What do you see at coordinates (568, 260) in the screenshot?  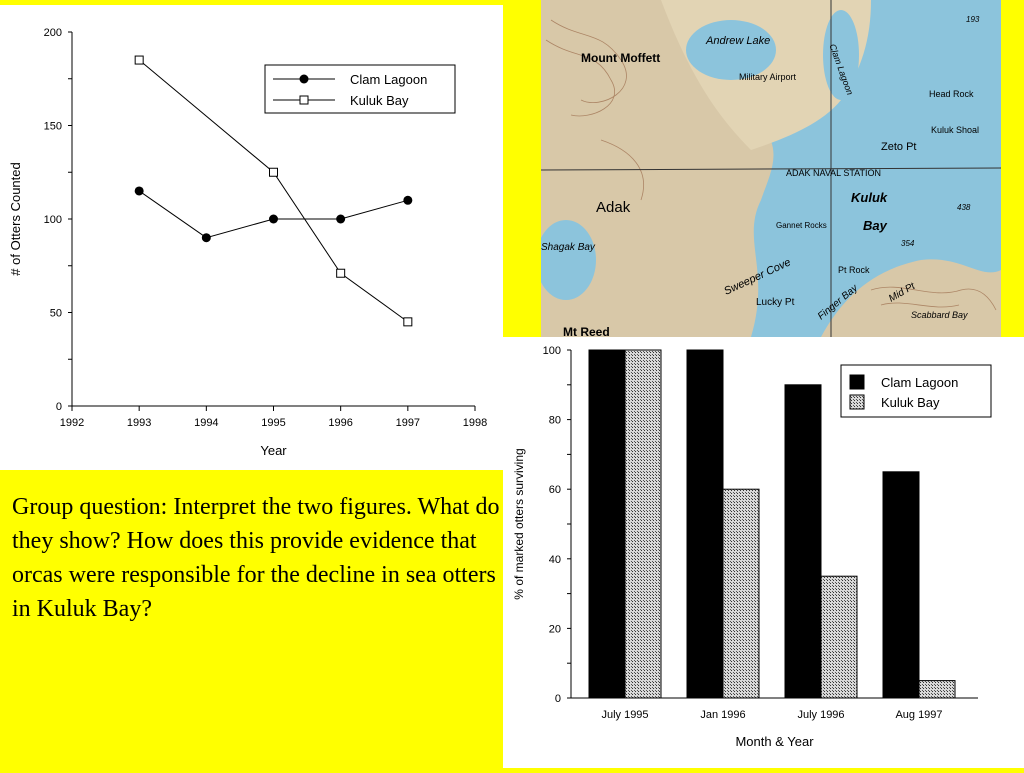 I see `map-bay-shagak` at bounding box center [568, 260].